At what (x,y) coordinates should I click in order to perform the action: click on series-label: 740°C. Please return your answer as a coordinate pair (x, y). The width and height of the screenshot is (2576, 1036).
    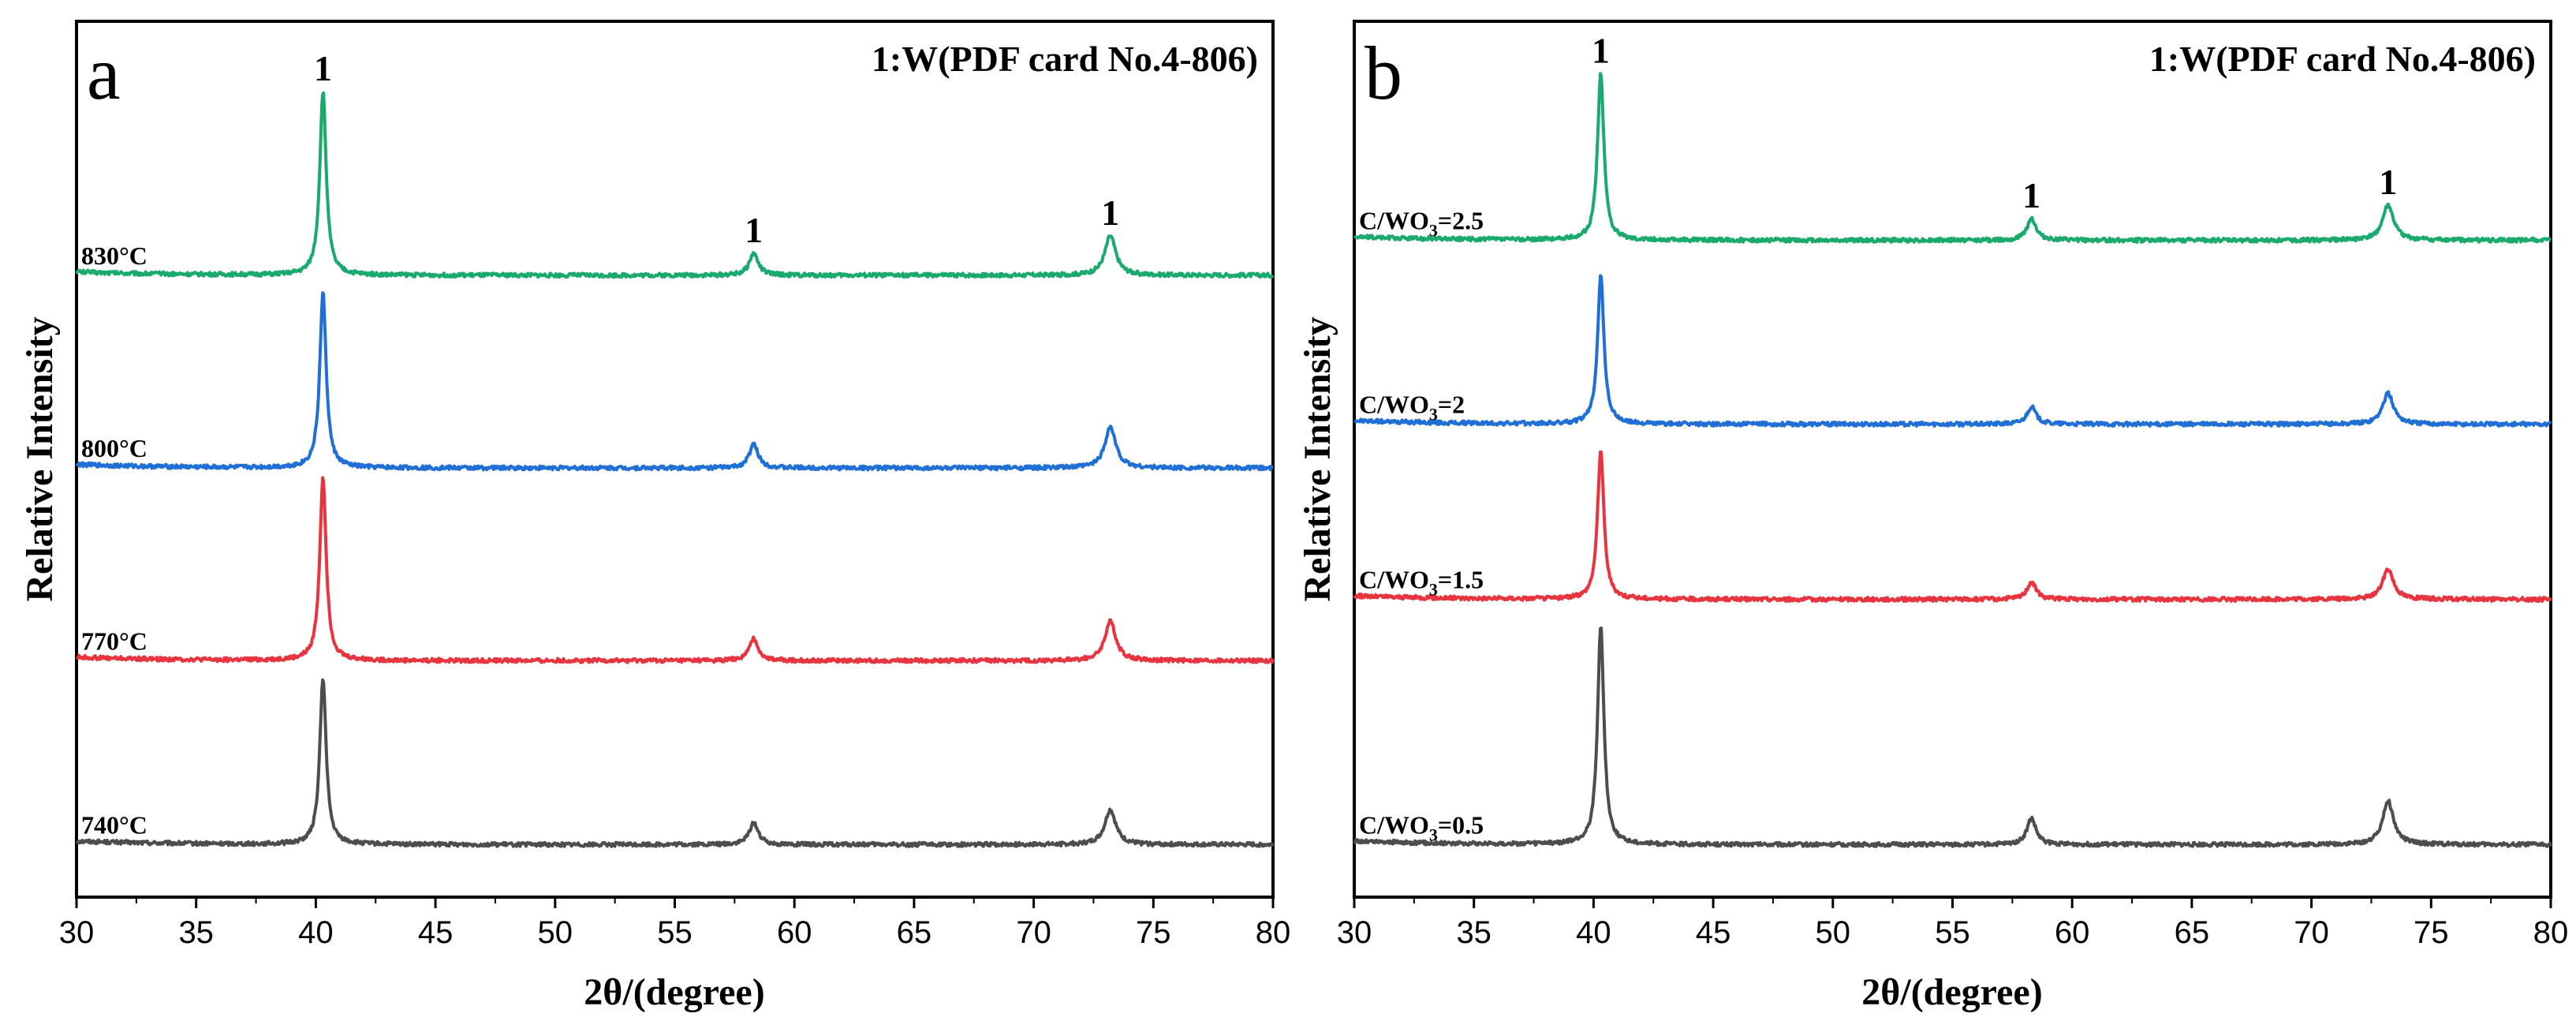
    Looking at the image, I should click on (114, 824).